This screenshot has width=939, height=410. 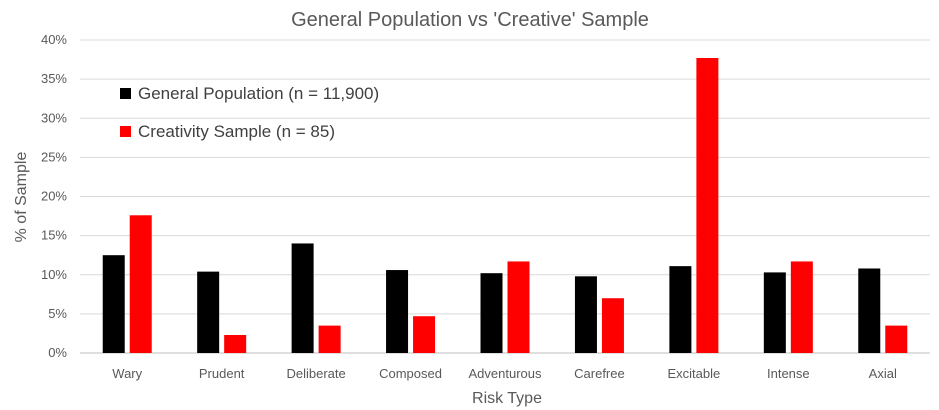 I want to click on y-axis-ticks: 0% 5% 10% 15% 20% 25% 30% 35% 40%, so click(x=54, y=196).